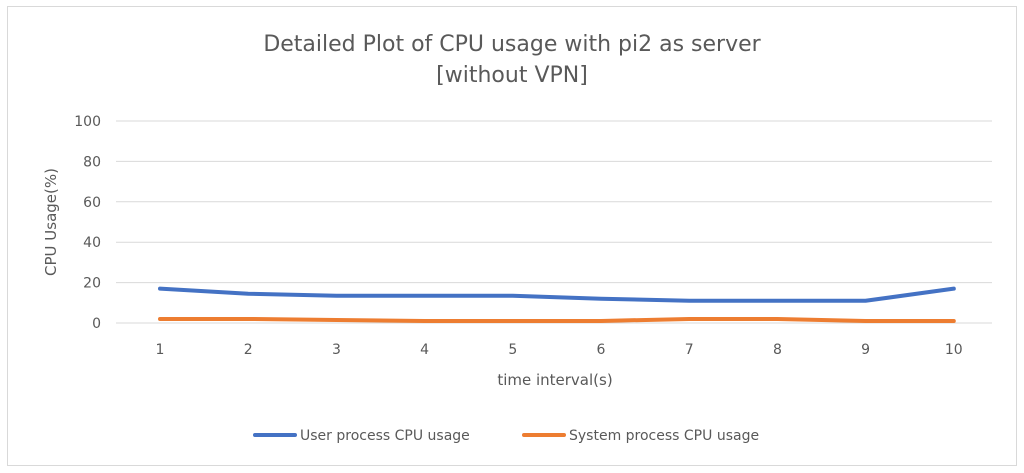  What do you see at coordinates (559, 350) in the screenshot?
I see `x-axis-ticks: 1 2 3 4 5 6 7 8 9 10` at bounding box center [559, 350].